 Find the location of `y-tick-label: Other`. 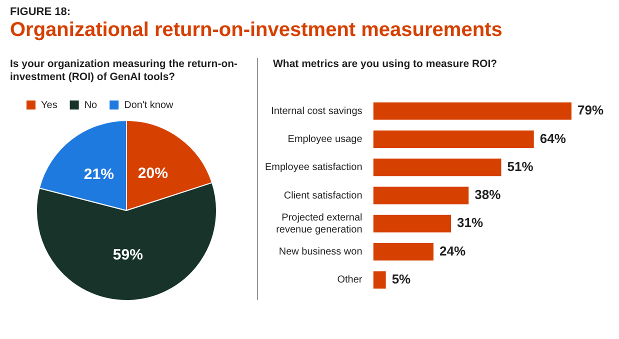

y-tick-label: Other is located at coordinates (350, 280).